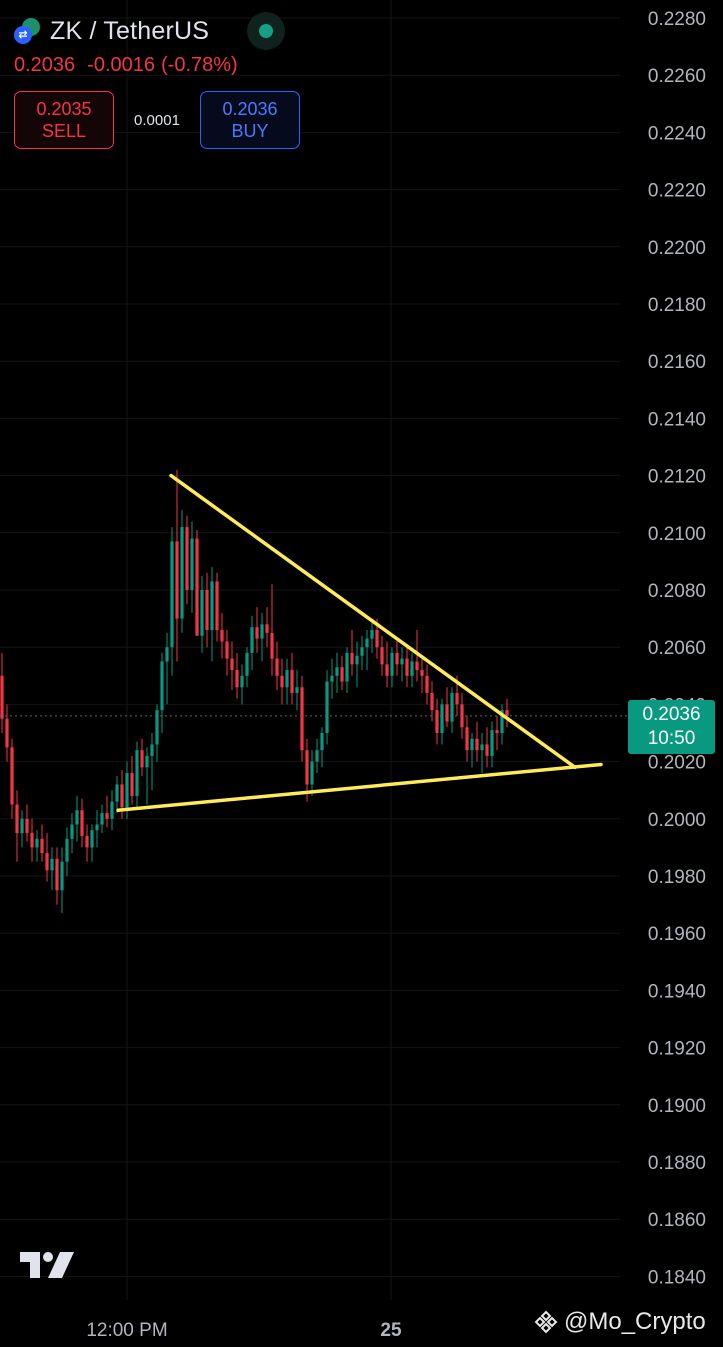 The width and height of the screenshot is (723, 1347). I want to click on y-tick-label: 0.2120, so click(677, 477).